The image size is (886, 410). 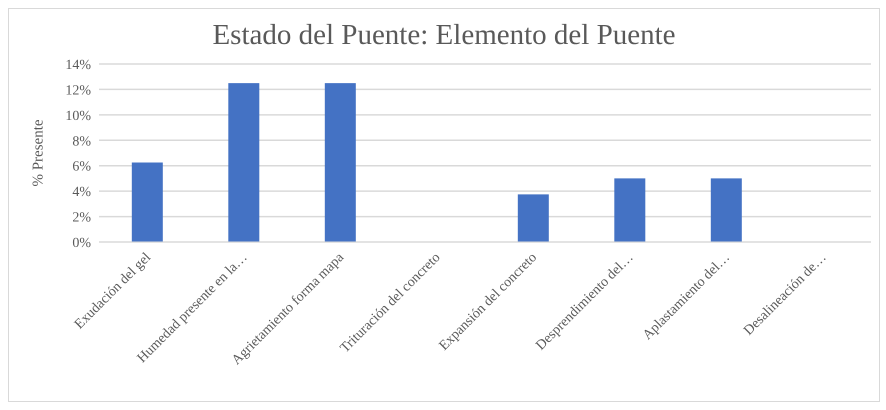 I want to click on y-tick-label: 6%, so click(x=82, y=167).